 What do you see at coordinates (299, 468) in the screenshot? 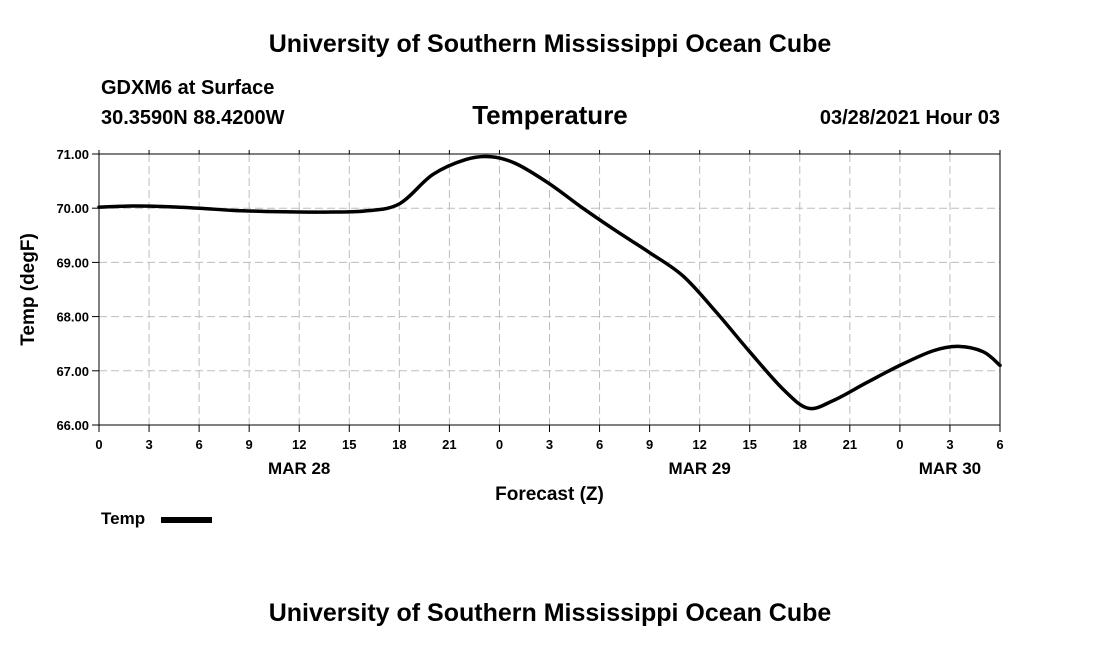
I see `date-label: MAR 28` at bounding box center [299, 468].